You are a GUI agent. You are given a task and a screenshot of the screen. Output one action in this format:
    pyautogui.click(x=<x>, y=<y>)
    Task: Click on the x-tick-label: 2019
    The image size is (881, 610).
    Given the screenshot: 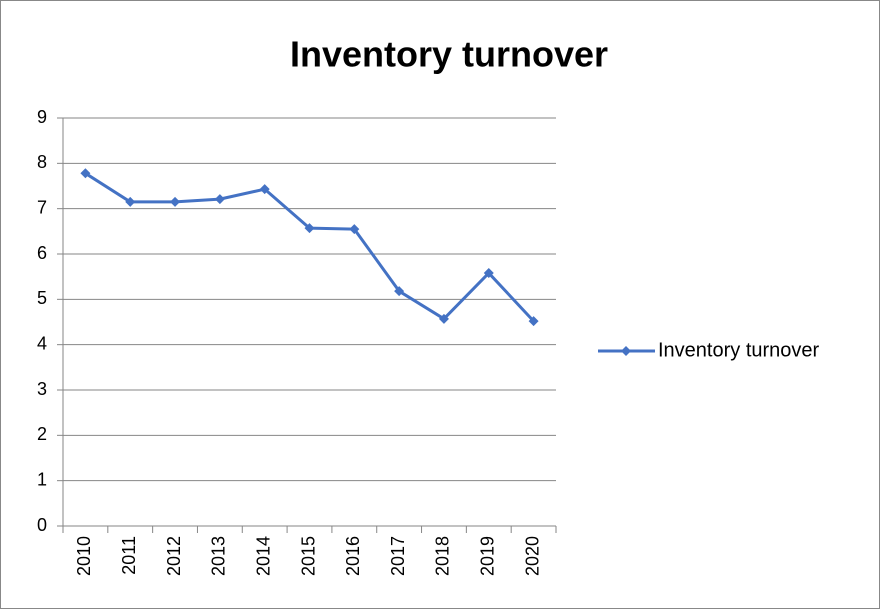 What is the action you would take?
    pyautogui.click(x=488, y=556)
    